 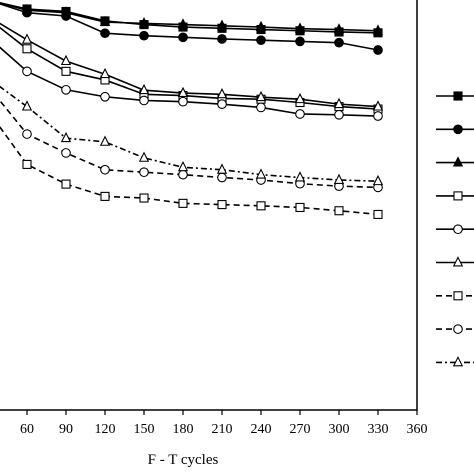 What do you see at coordinates (183, 429) in the screenshot?
I see `x-tick-label: 180` at bounding box center [183, 429].